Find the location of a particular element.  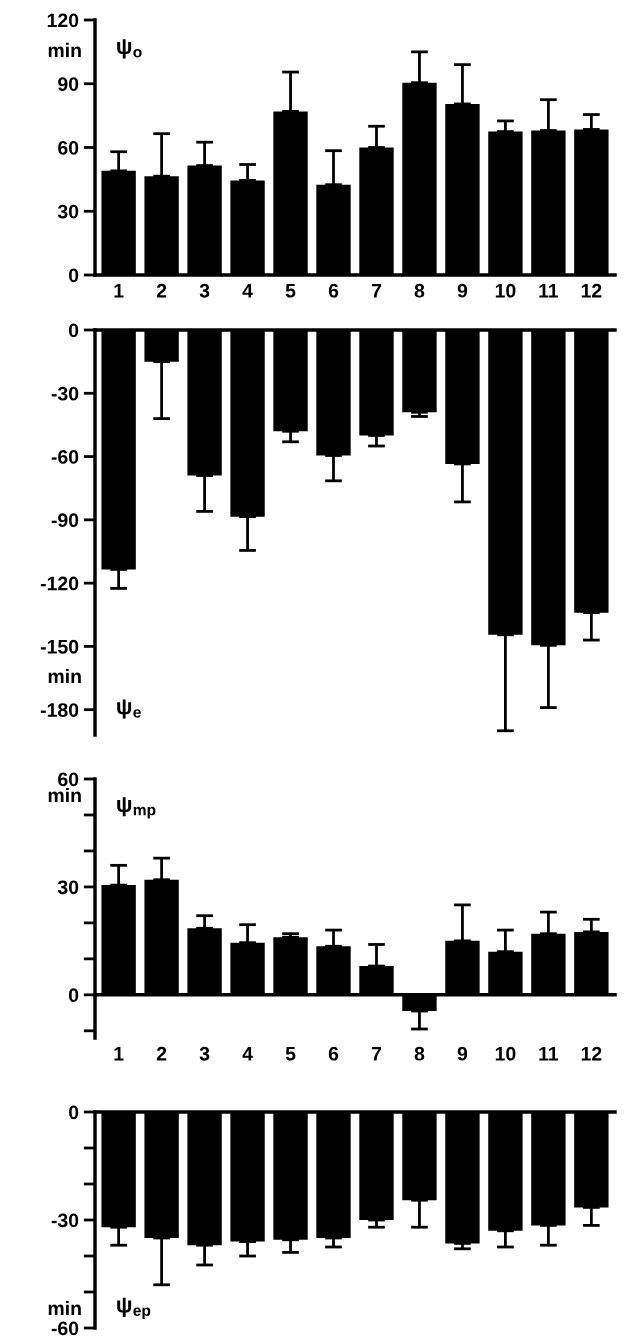

y-tick-label: -120 is located at coordinates (59, 583).